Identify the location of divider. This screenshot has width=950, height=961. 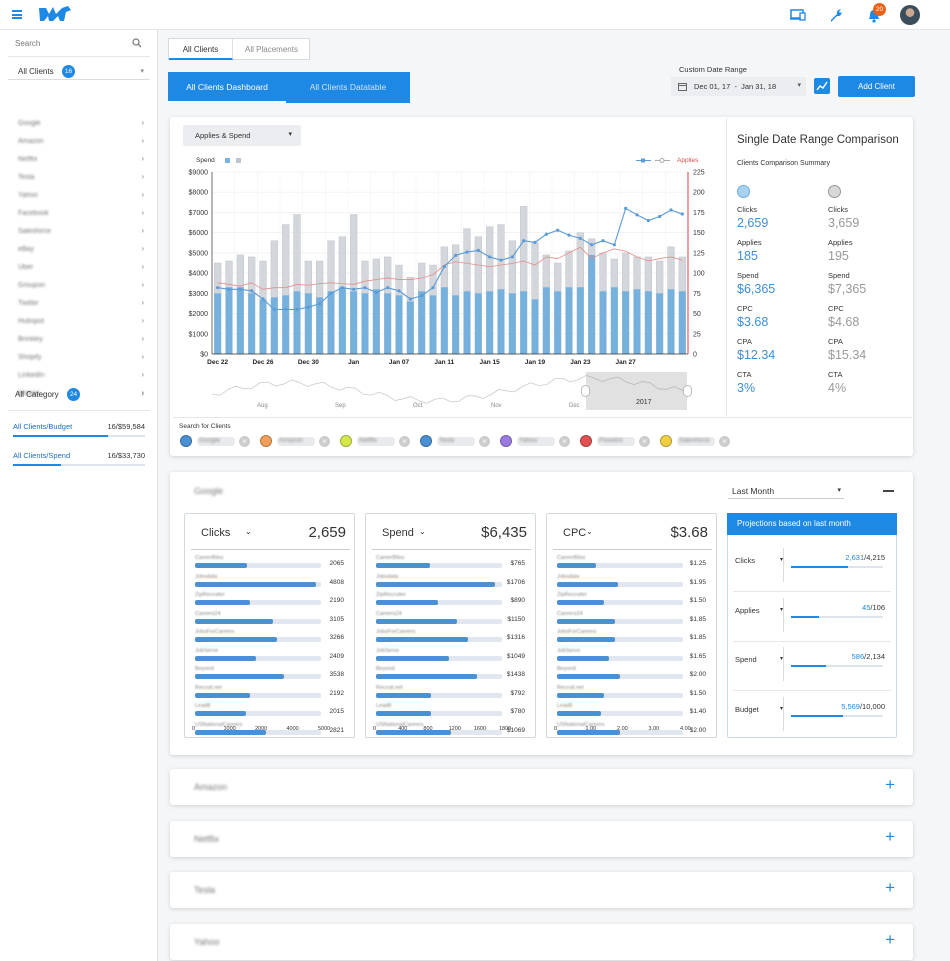
(783, 664).